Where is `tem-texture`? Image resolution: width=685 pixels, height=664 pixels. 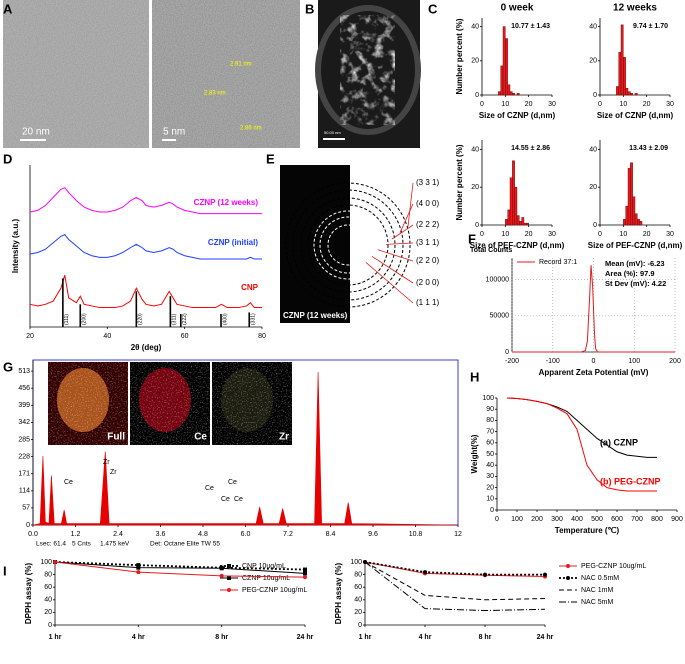 tem-texture is located at coordinates (76, 74).